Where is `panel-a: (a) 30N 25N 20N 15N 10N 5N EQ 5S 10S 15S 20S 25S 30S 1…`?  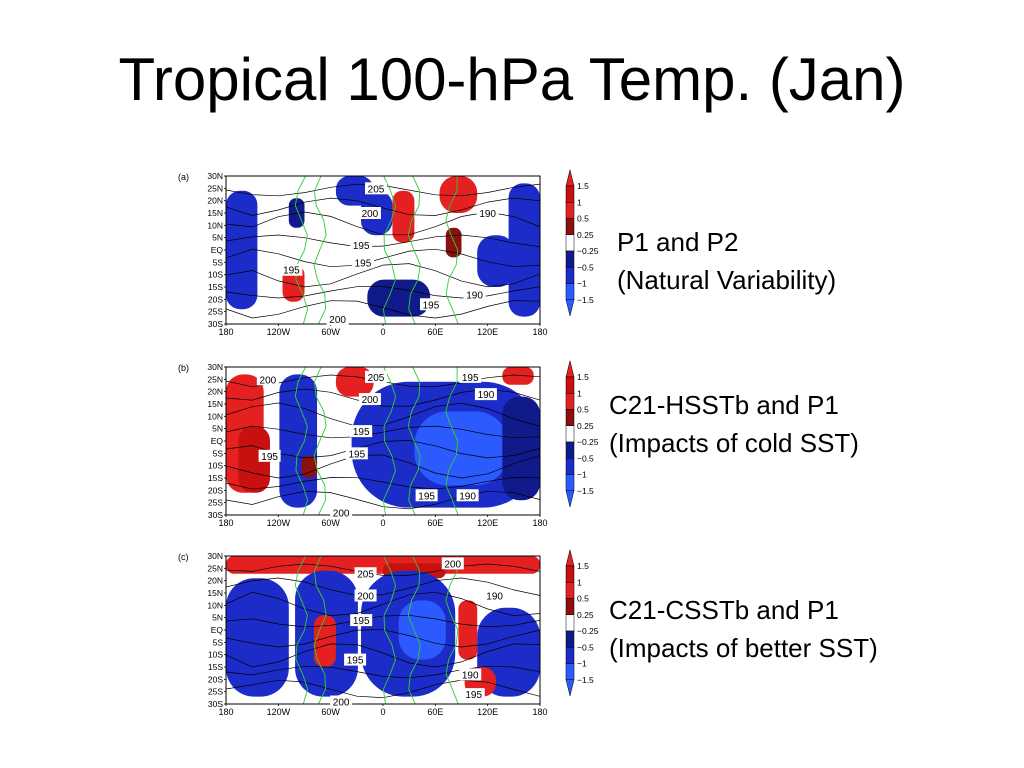 panel-a: (a) 30N 25N 20N 15N 10N 5N EQ 5S 10S 15S 20S 25S 30S 1… is located at coordinates (396, 255).